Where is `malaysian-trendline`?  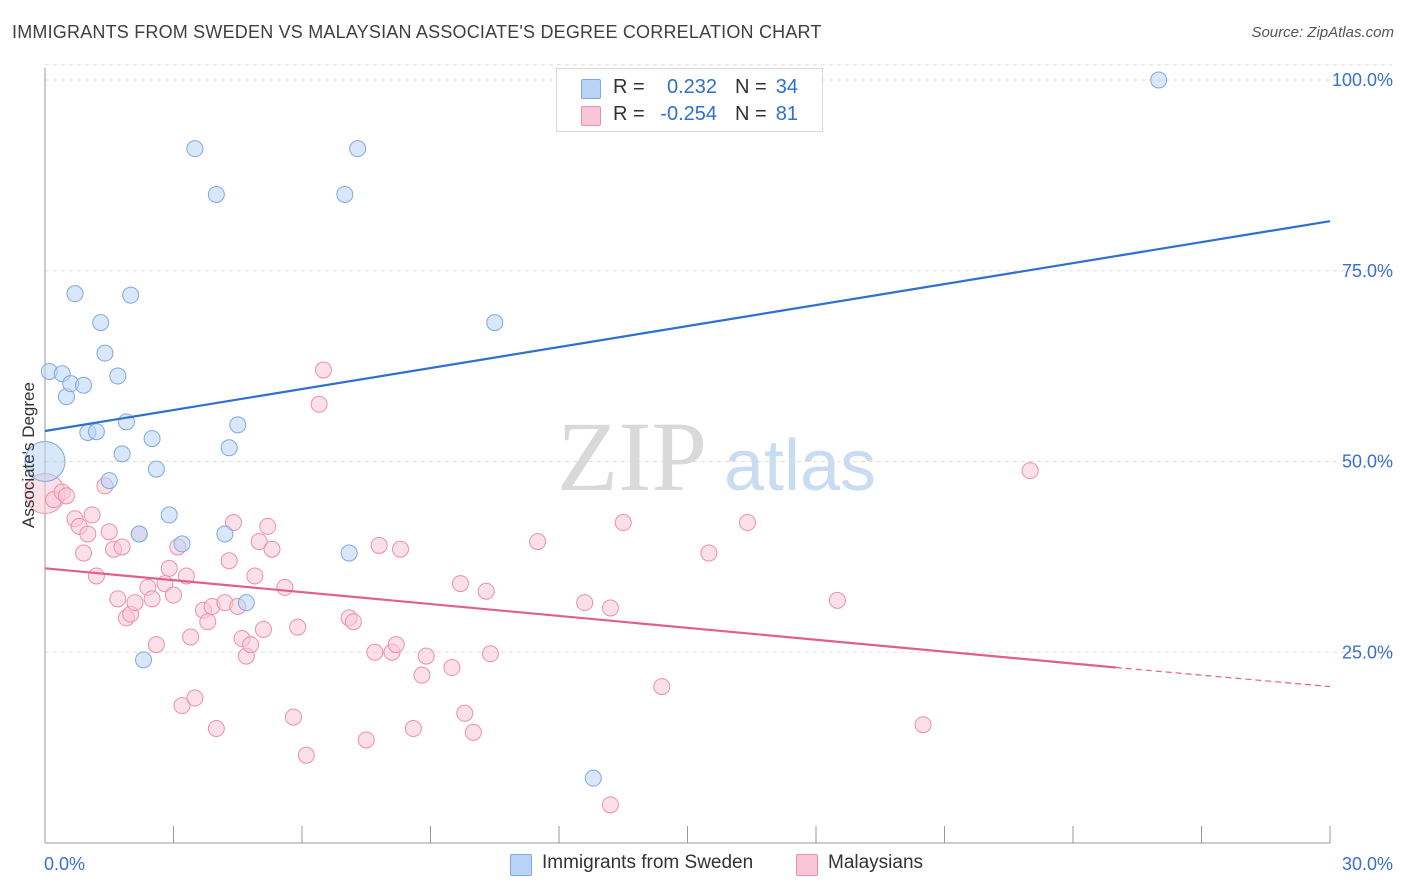 malaysian-trendline is located at coordinates (580, 618).